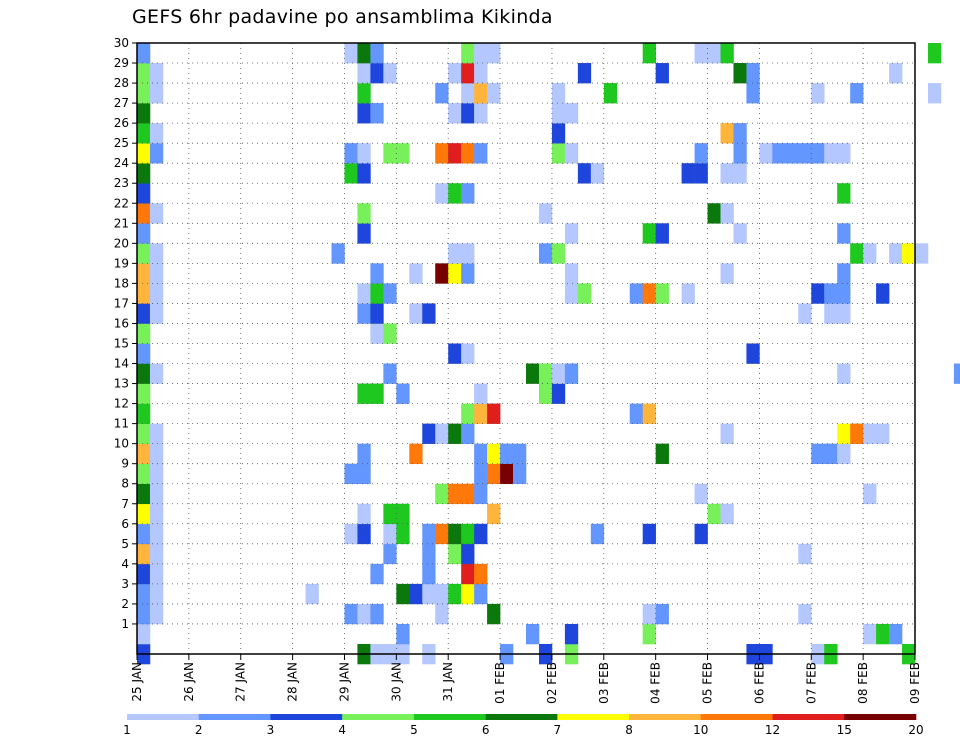 The image size is (960, 742). Describe the element at coordinates (125, 504) in the screenshot. I see `y-tick-label: 7` at that location.